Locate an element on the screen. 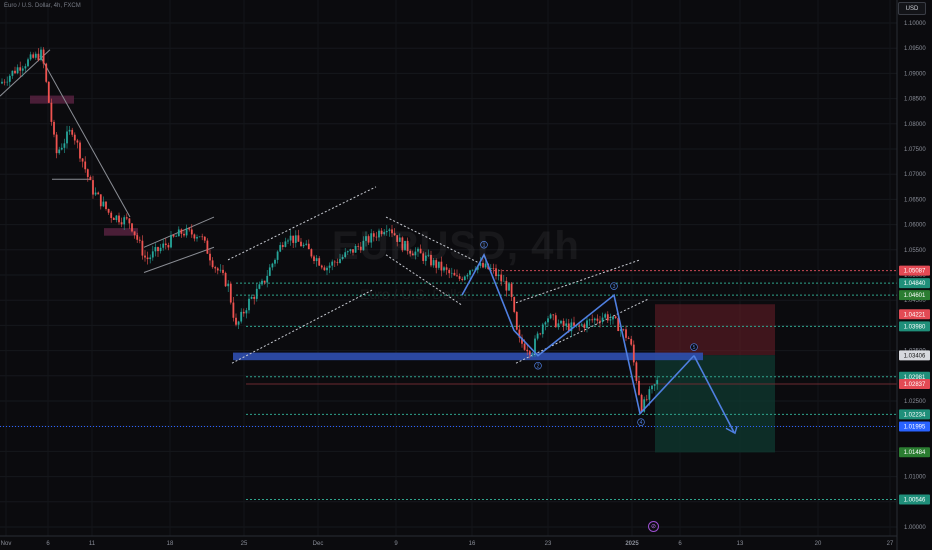 The height and width of the screenshot is (550, 932). time-tick-label: 16 is located at coordinates (472, 544).